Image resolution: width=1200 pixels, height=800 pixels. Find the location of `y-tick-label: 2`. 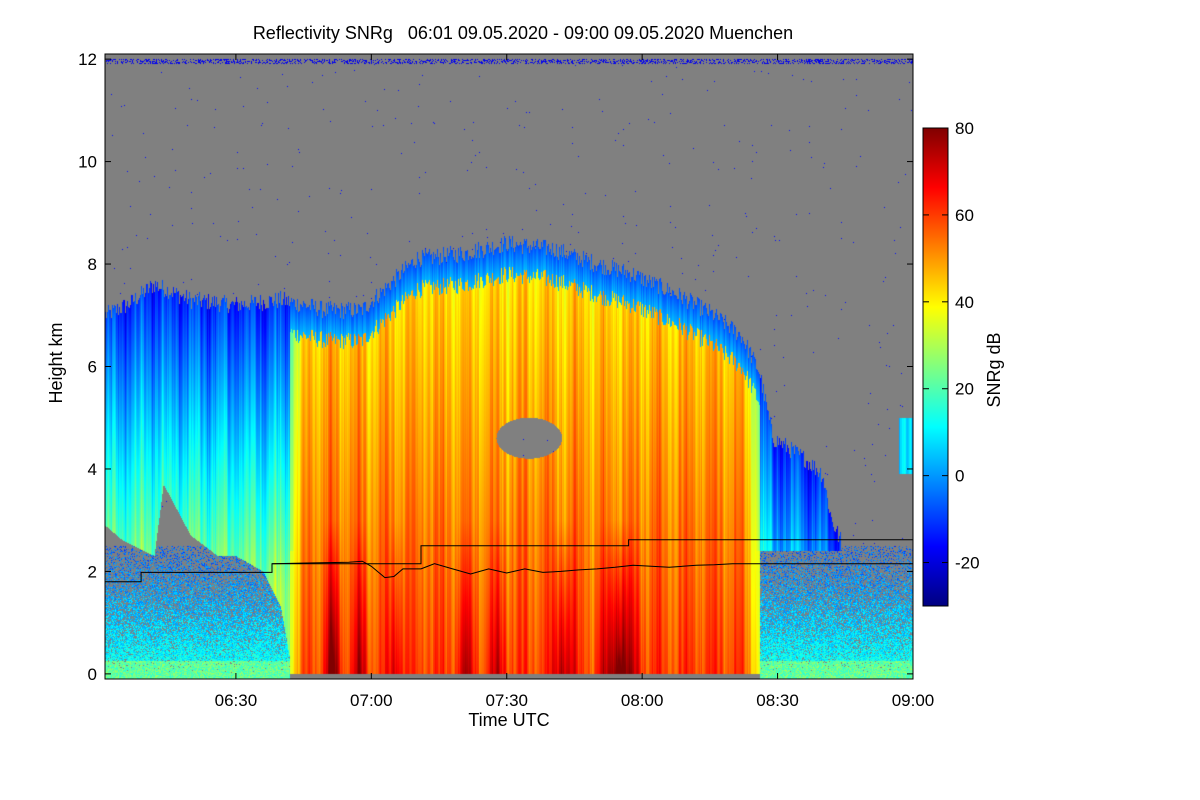

y-tick-label: 2 is located at coordinates (92, 571).